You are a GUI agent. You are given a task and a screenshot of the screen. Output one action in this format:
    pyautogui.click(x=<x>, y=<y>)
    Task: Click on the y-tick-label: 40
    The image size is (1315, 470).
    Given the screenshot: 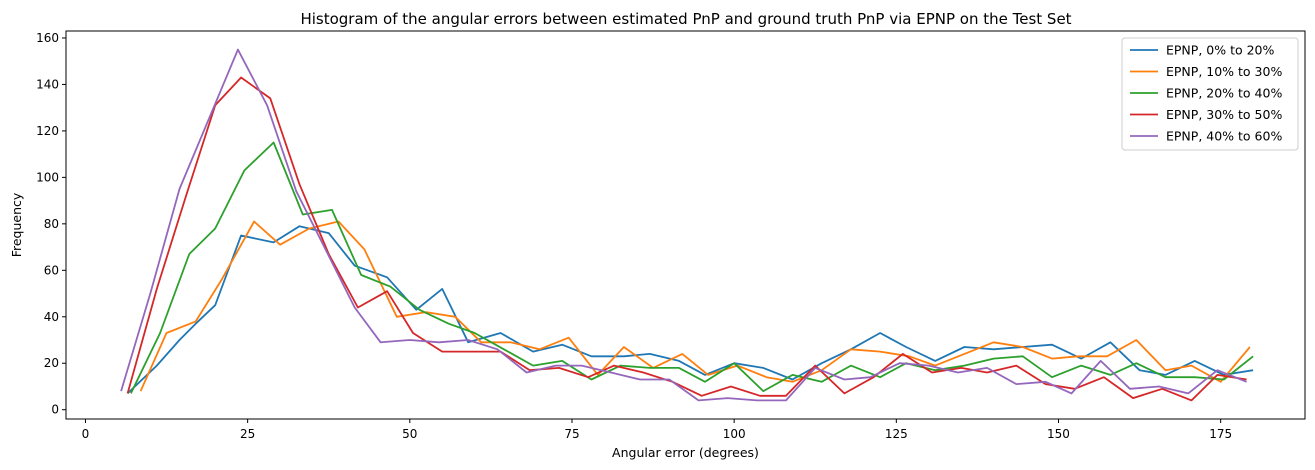 What is the action you would take?
    pyautogui.click(x=51, y=317)
    